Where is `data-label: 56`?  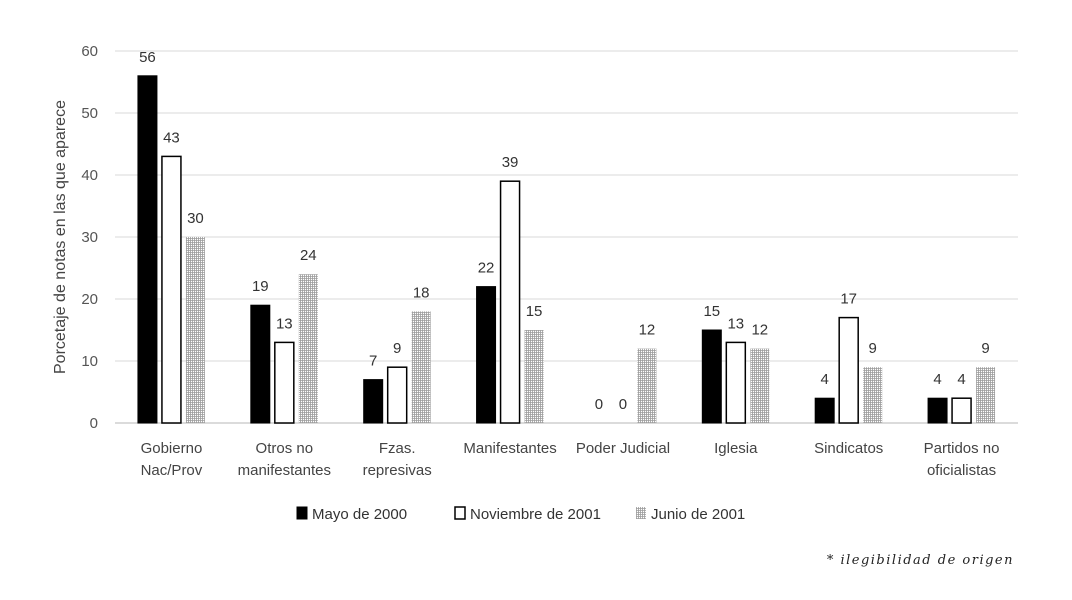 data-label: 56 is located at coordinates (147, 57).